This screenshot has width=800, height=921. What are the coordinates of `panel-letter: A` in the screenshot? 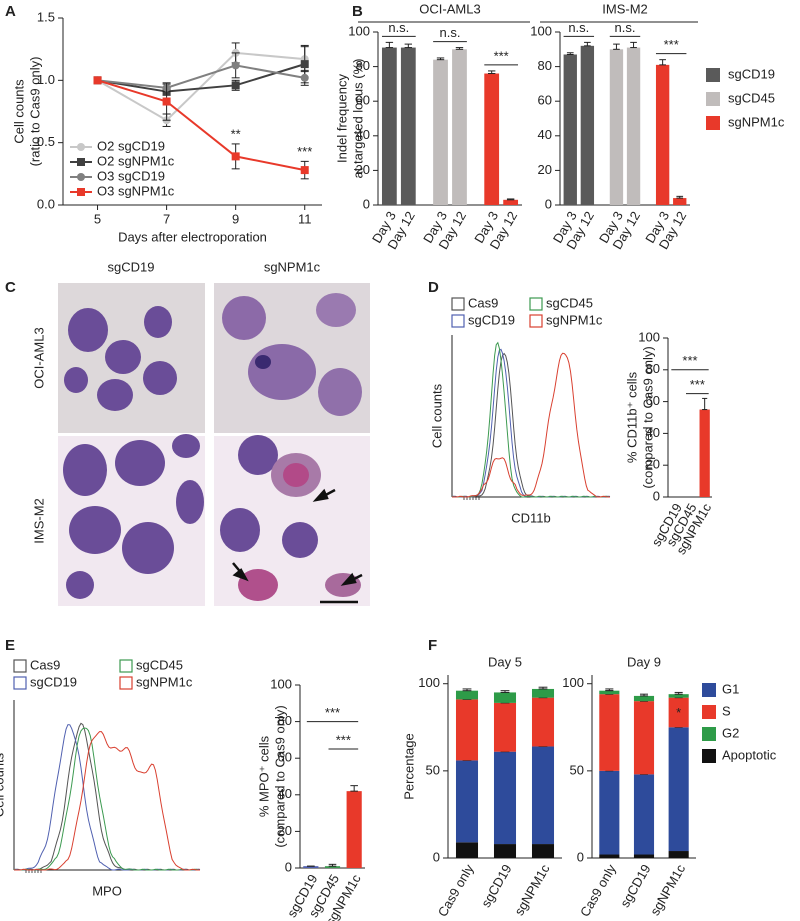 It's located at (10, 11).